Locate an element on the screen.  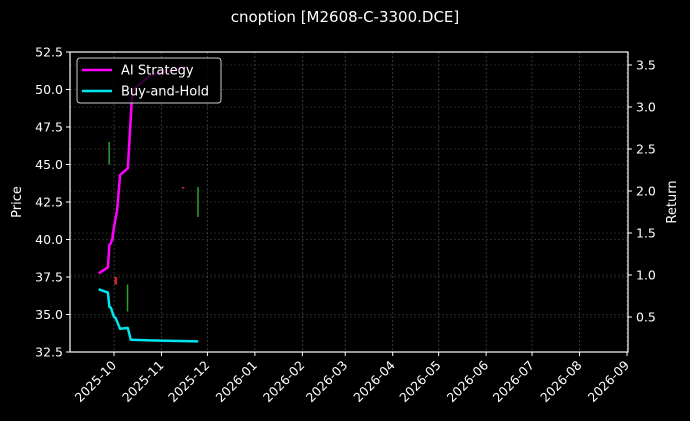
svg-text: 0.5 is located at coordinates (646, 317).